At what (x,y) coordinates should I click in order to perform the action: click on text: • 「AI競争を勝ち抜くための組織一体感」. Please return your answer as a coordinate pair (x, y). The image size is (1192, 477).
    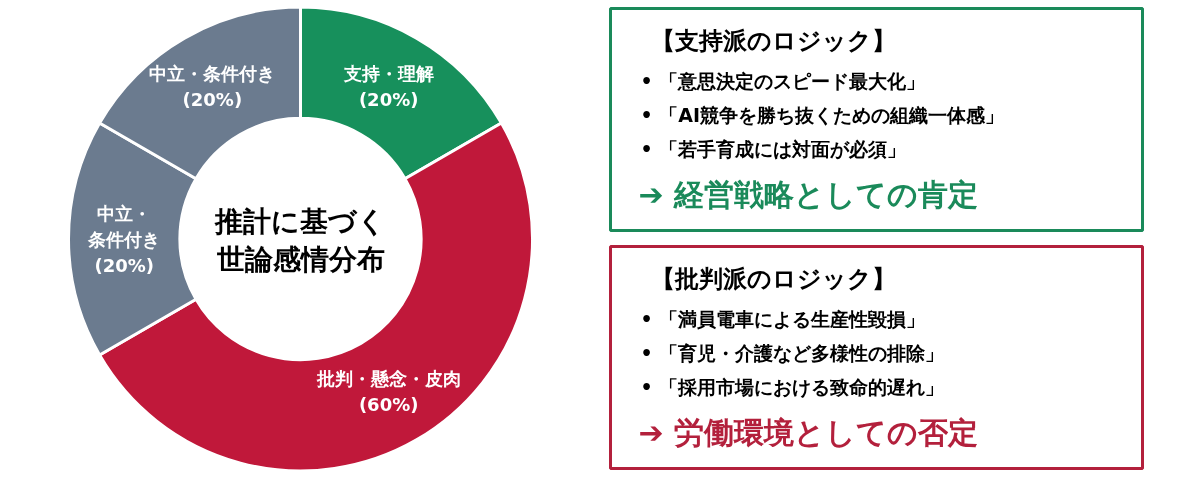
    Looking at the image, I should click on (822, 114).